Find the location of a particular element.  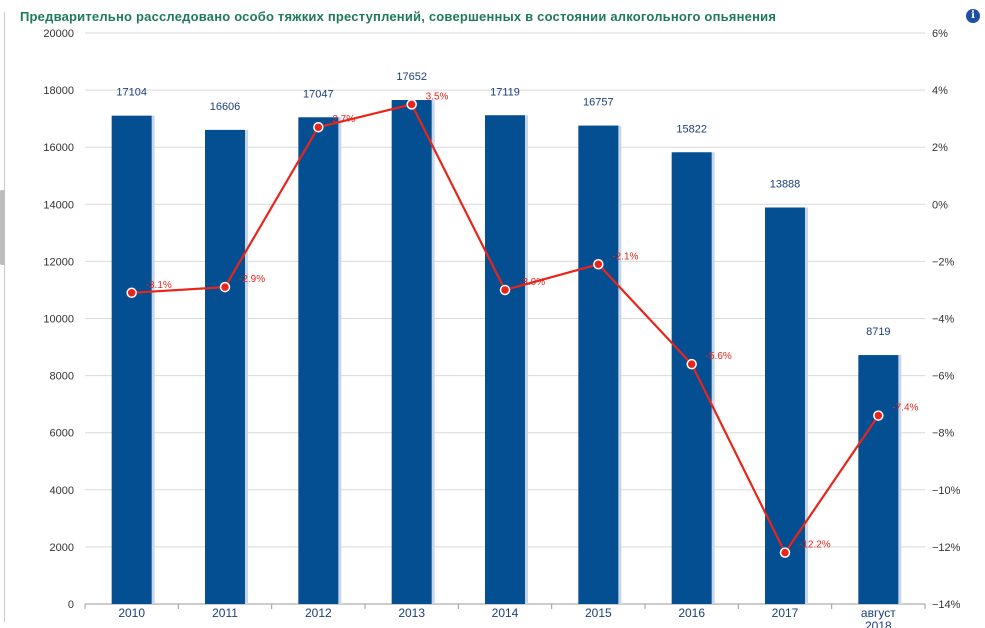

y-tick-label: 16000 is located at coordinates (58, 148).